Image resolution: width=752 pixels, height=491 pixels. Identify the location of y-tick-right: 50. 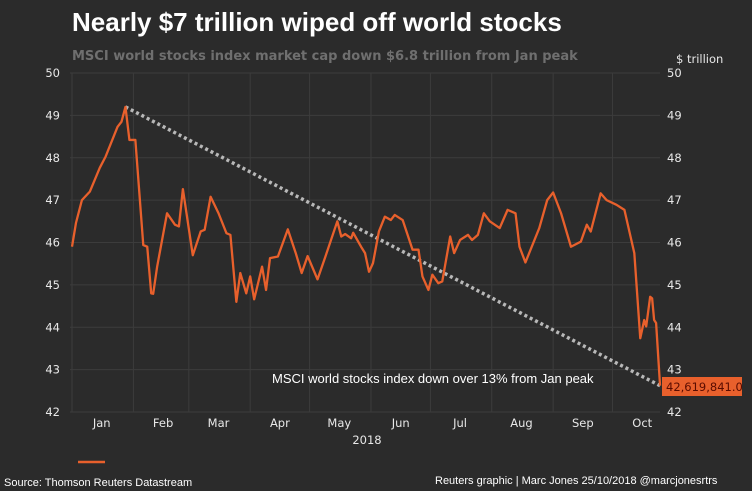
(674, 73).